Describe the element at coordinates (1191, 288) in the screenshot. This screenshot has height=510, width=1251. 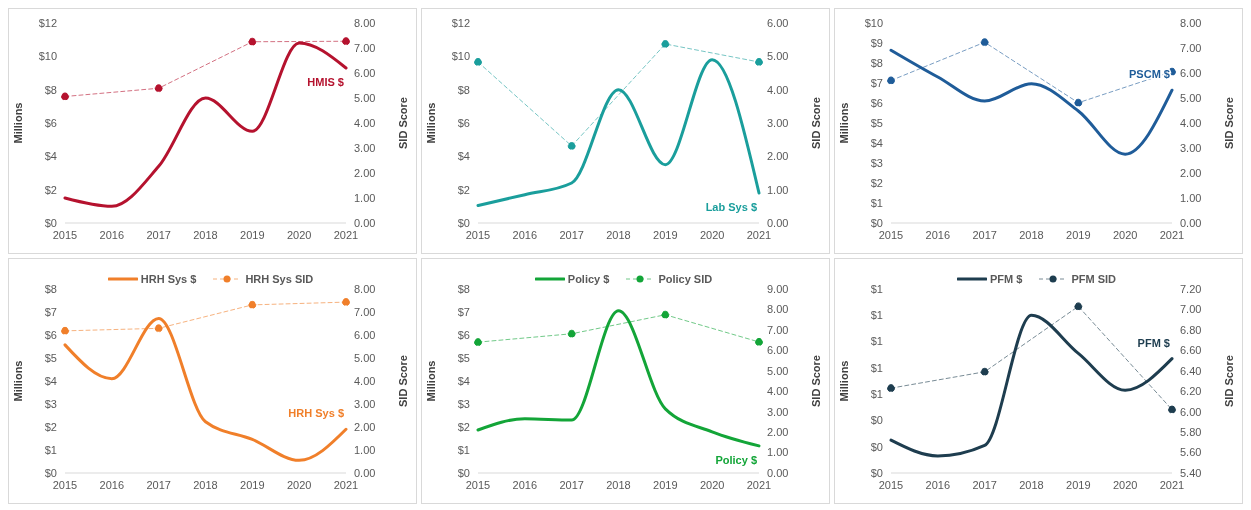
I see `y2-tick-label: 7.20` at that location.